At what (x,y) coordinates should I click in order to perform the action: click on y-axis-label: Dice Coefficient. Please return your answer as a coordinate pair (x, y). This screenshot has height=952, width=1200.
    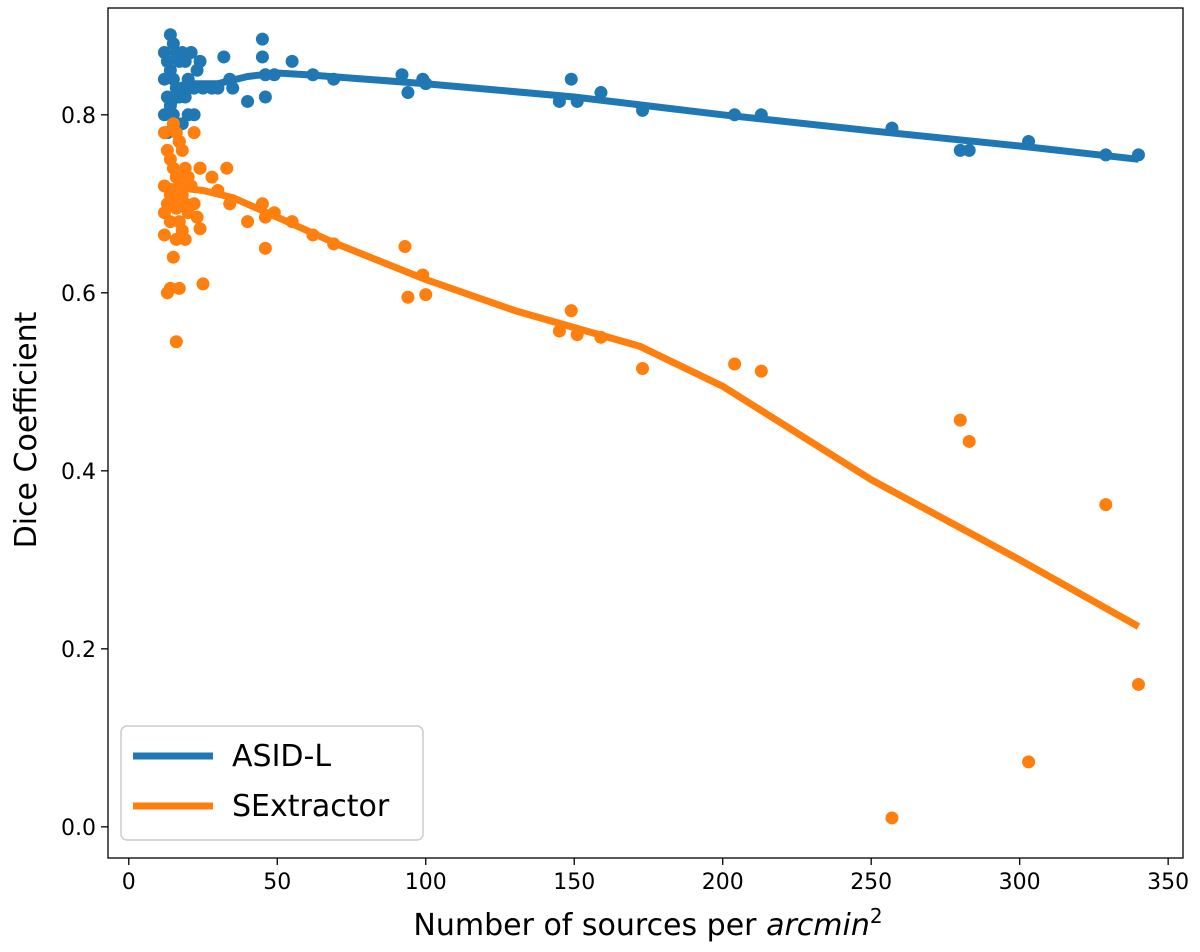
    Looking at the image, I should click on (26, 429).